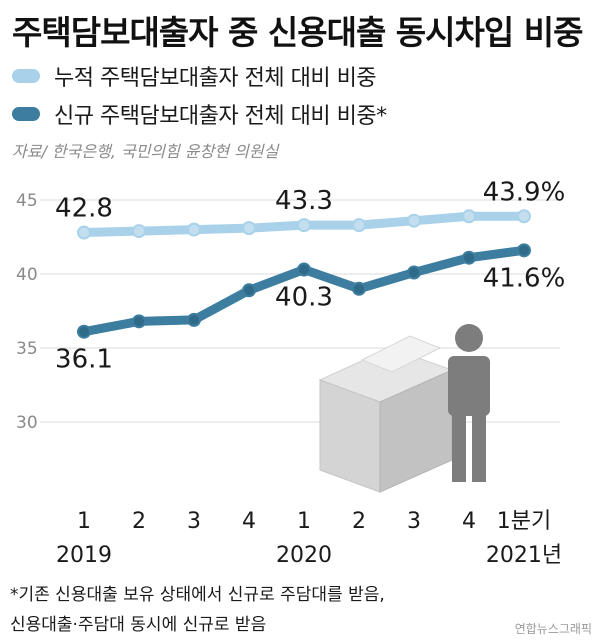 This screenshot has width=600, height=644. Describe the element at coordinates (469, 338) in the screenshot. I see `person-head` at that location.